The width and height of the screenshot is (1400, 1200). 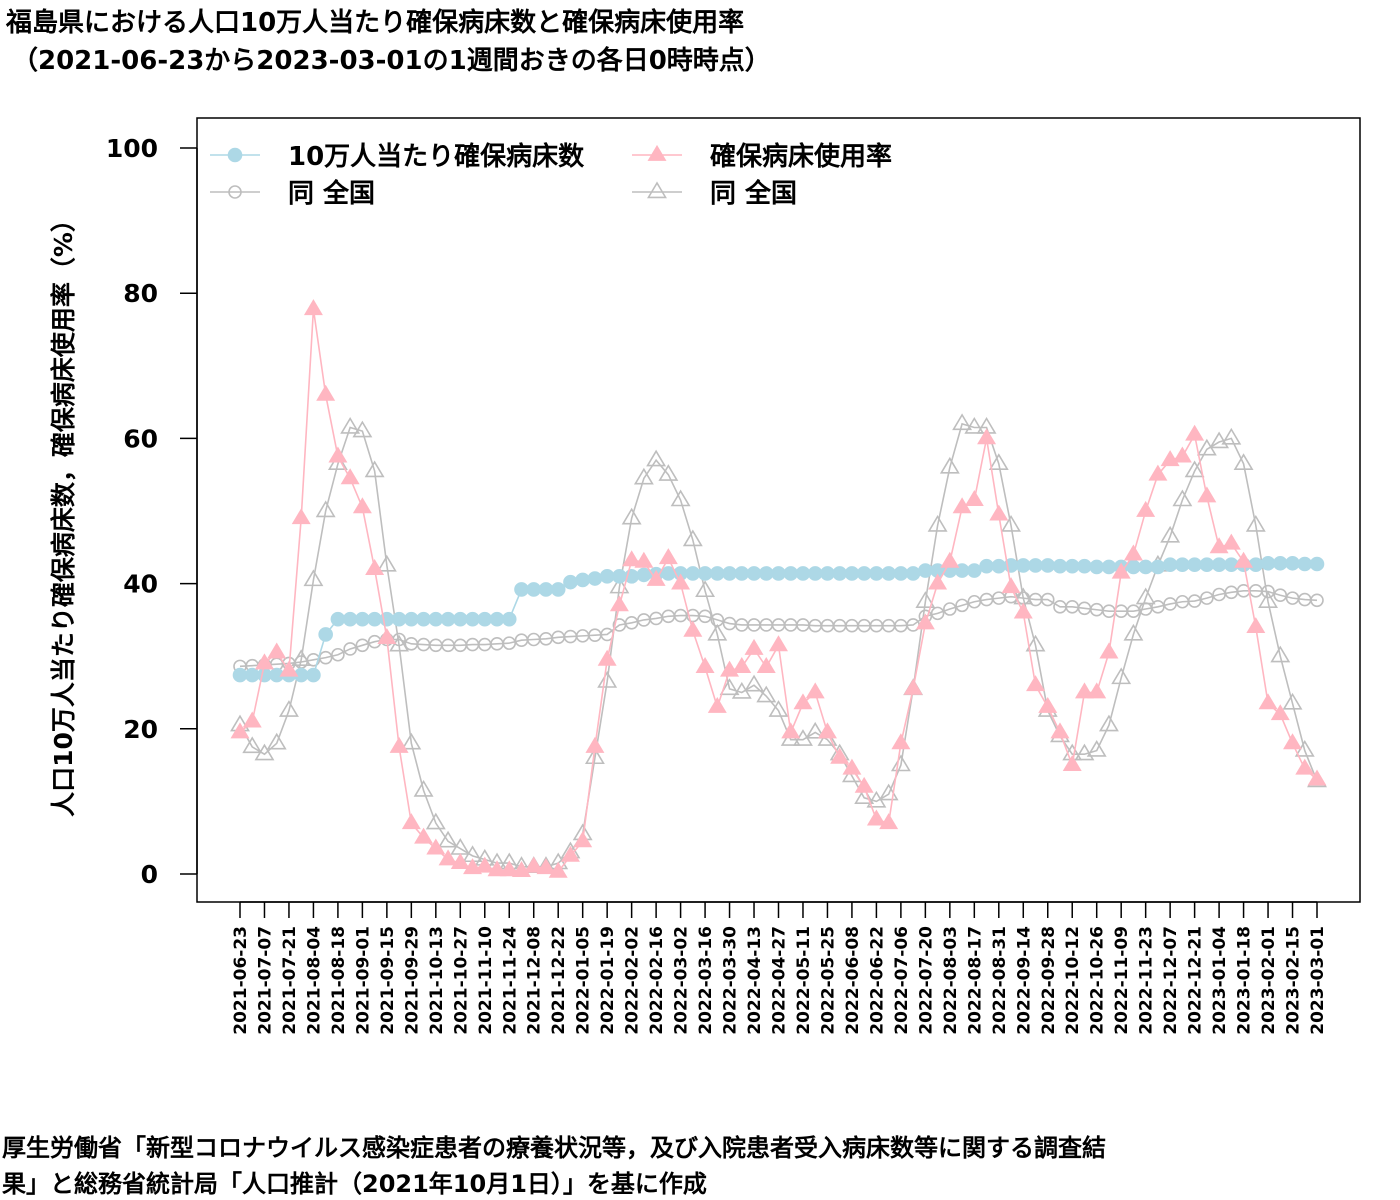 I want to click on x-tick-label: 2022-04-13, so click(x=755, y=980).